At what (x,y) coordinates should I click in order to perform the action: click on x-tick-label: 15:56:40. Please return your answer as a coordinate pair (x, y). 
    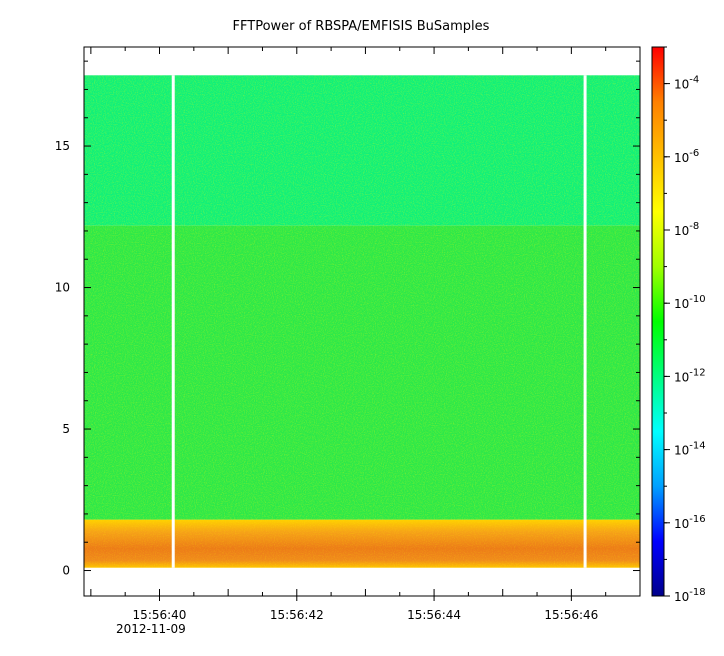
    Looking at the image, I should click on (160, 615).